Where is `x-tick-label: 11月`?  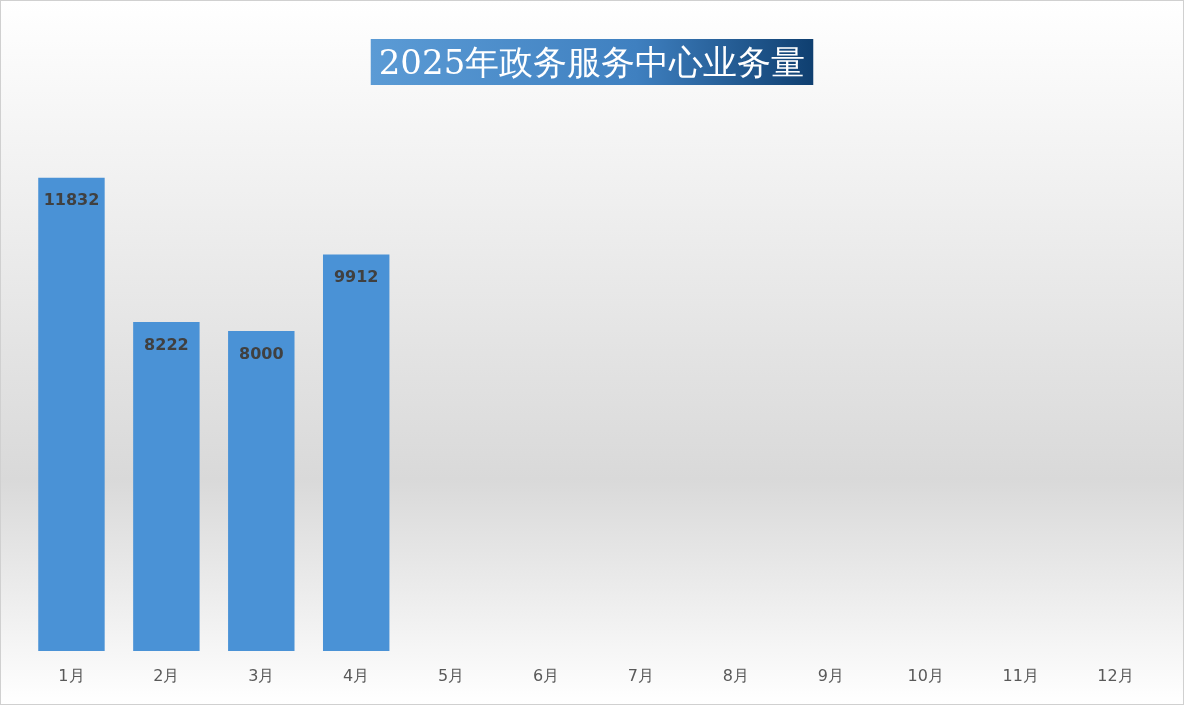
x-tick-label: 11月 is located at coordinates (1020, 675).